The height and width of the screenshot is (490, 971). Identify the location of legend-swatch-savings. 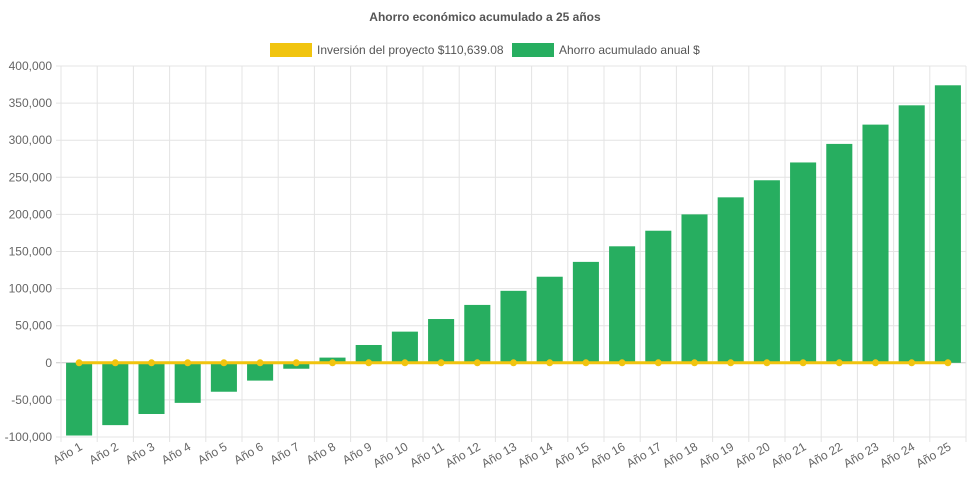
(533, 50).